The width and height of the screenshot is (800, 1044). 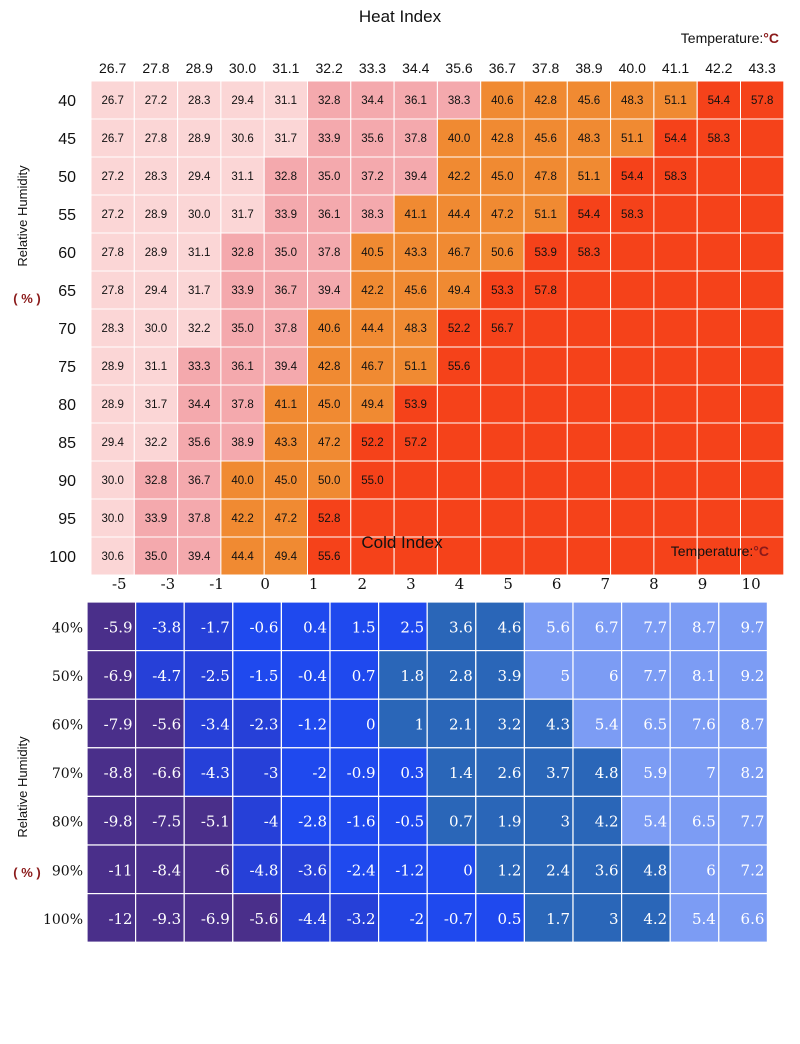 I want to click on heat-cell-value: 52.2, so click(x=372, y=443).